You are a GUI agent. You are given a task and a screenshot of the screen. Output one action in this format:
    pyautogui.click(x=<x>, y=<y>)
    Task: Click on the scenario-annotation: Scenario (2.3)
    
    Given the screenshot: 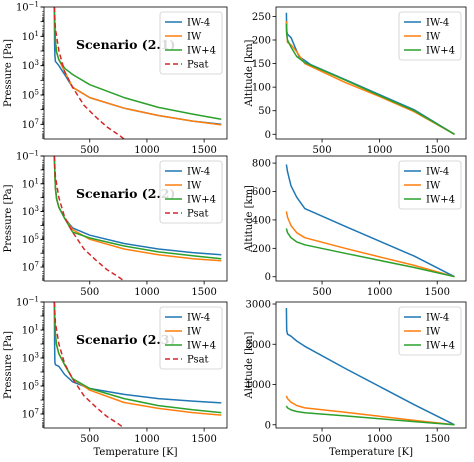 What is the action you would take?
    pyautogui.click(x=125, y=339)
    